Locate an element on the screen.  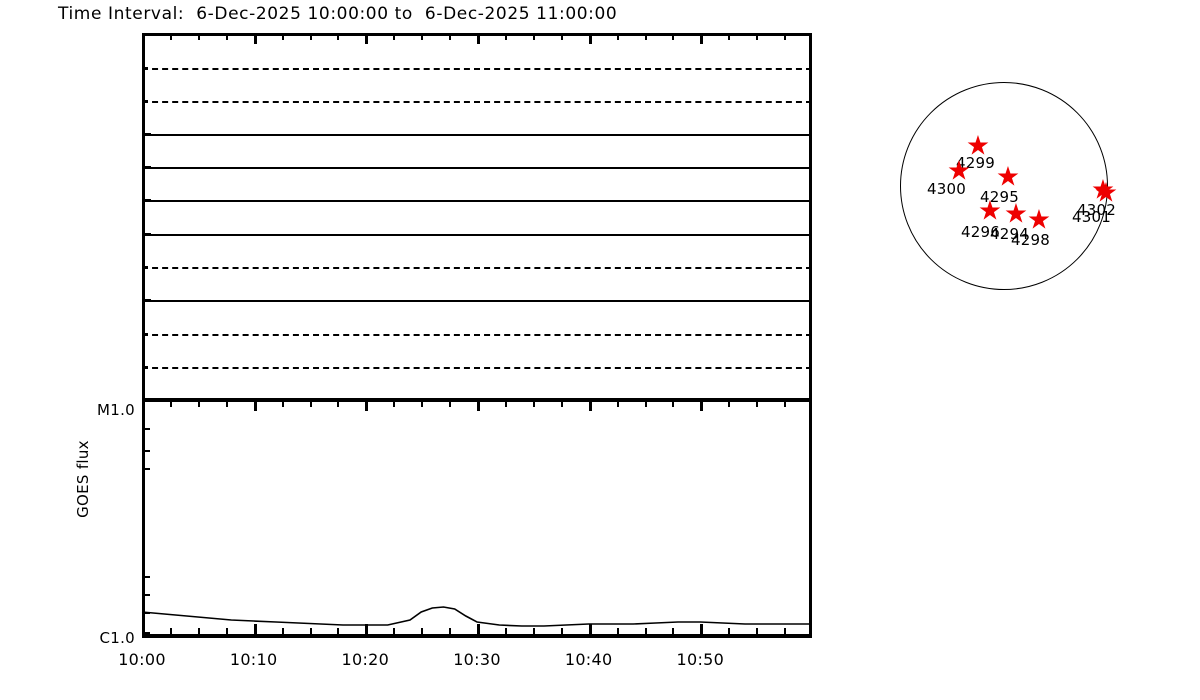
filter-line-al_med is located at coordinates (477, 135).